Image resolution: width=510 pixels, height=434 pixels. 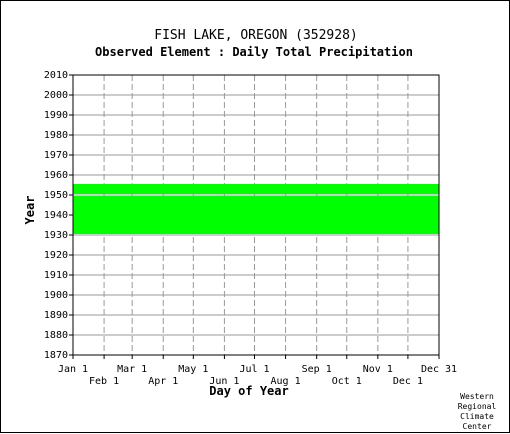 What do you see at coordinates (56, 195) in the screenshot?
I see `y-tick-label: 1950` at bounding box center [56, 195].